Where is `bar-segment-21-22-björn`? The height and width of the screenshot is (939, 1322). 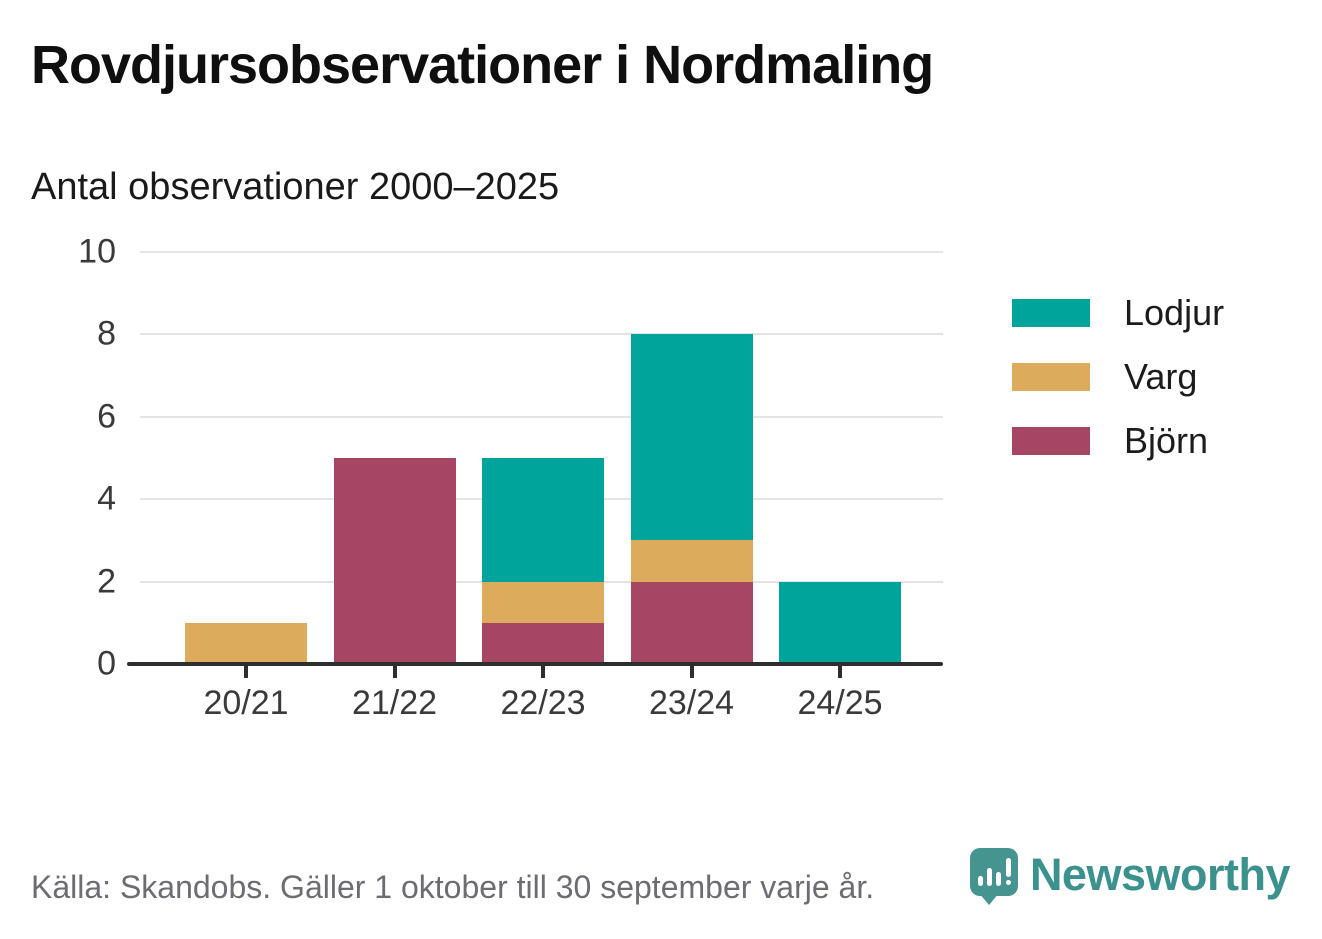 bar-segment-21-22-björn is located at coordinates (394, 561).